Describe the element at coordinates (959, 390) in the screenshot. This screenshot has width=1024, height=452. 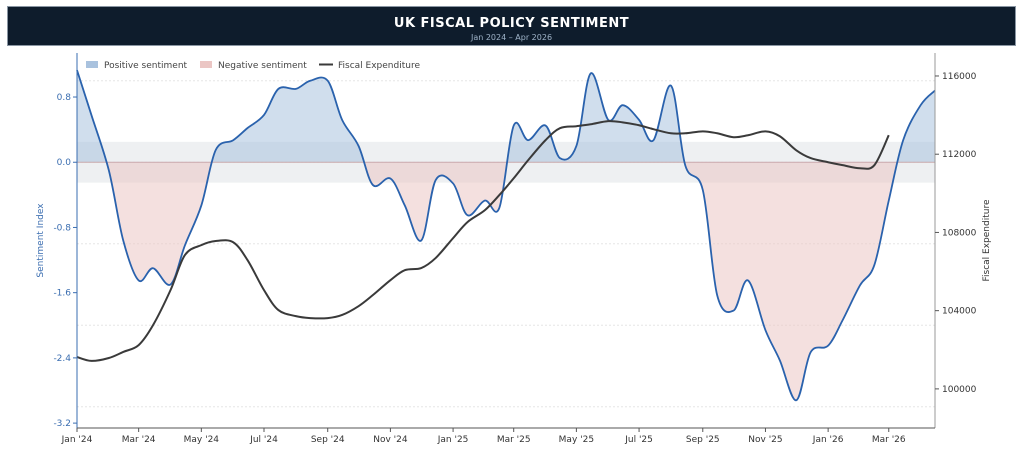
I see `y2-tick-label: 100000` at that location.